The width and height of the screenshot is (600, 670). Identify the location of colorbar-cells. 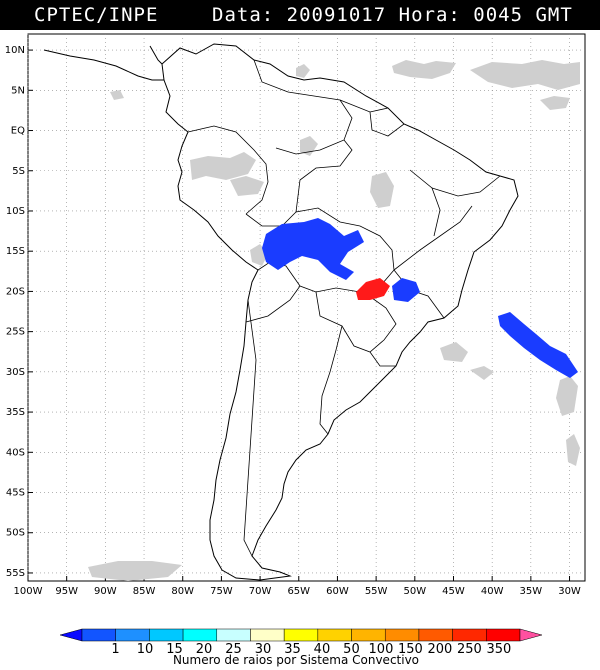
(301, 635).